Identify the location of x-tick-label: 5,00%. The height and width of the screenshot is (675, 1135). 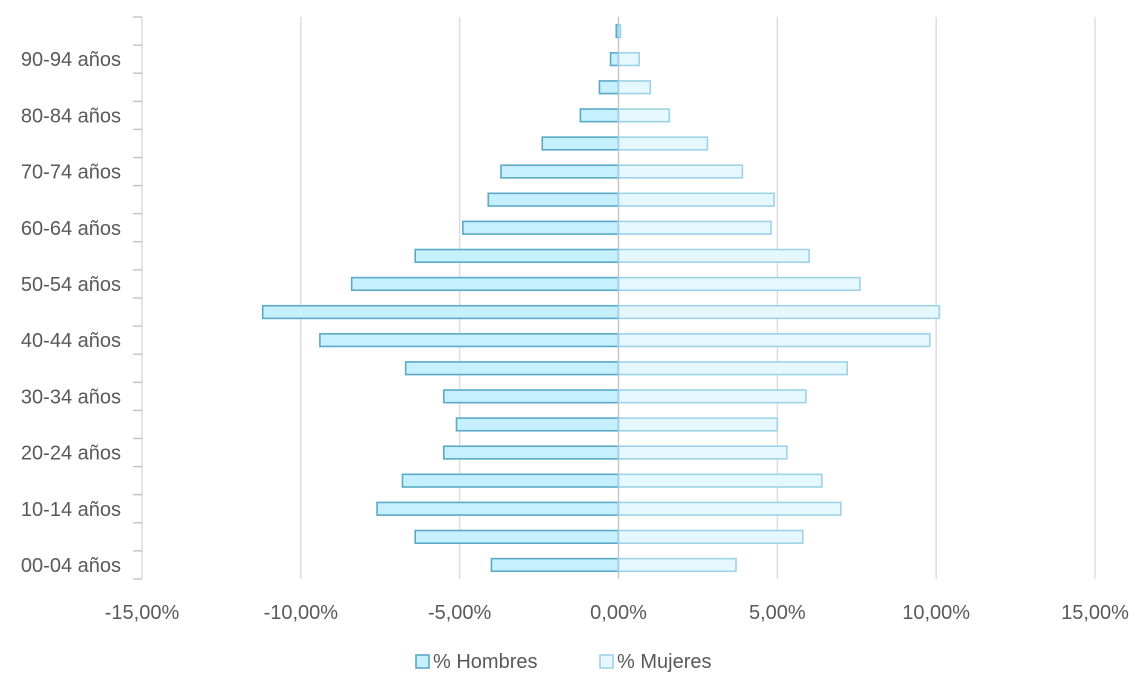
(777, 613).